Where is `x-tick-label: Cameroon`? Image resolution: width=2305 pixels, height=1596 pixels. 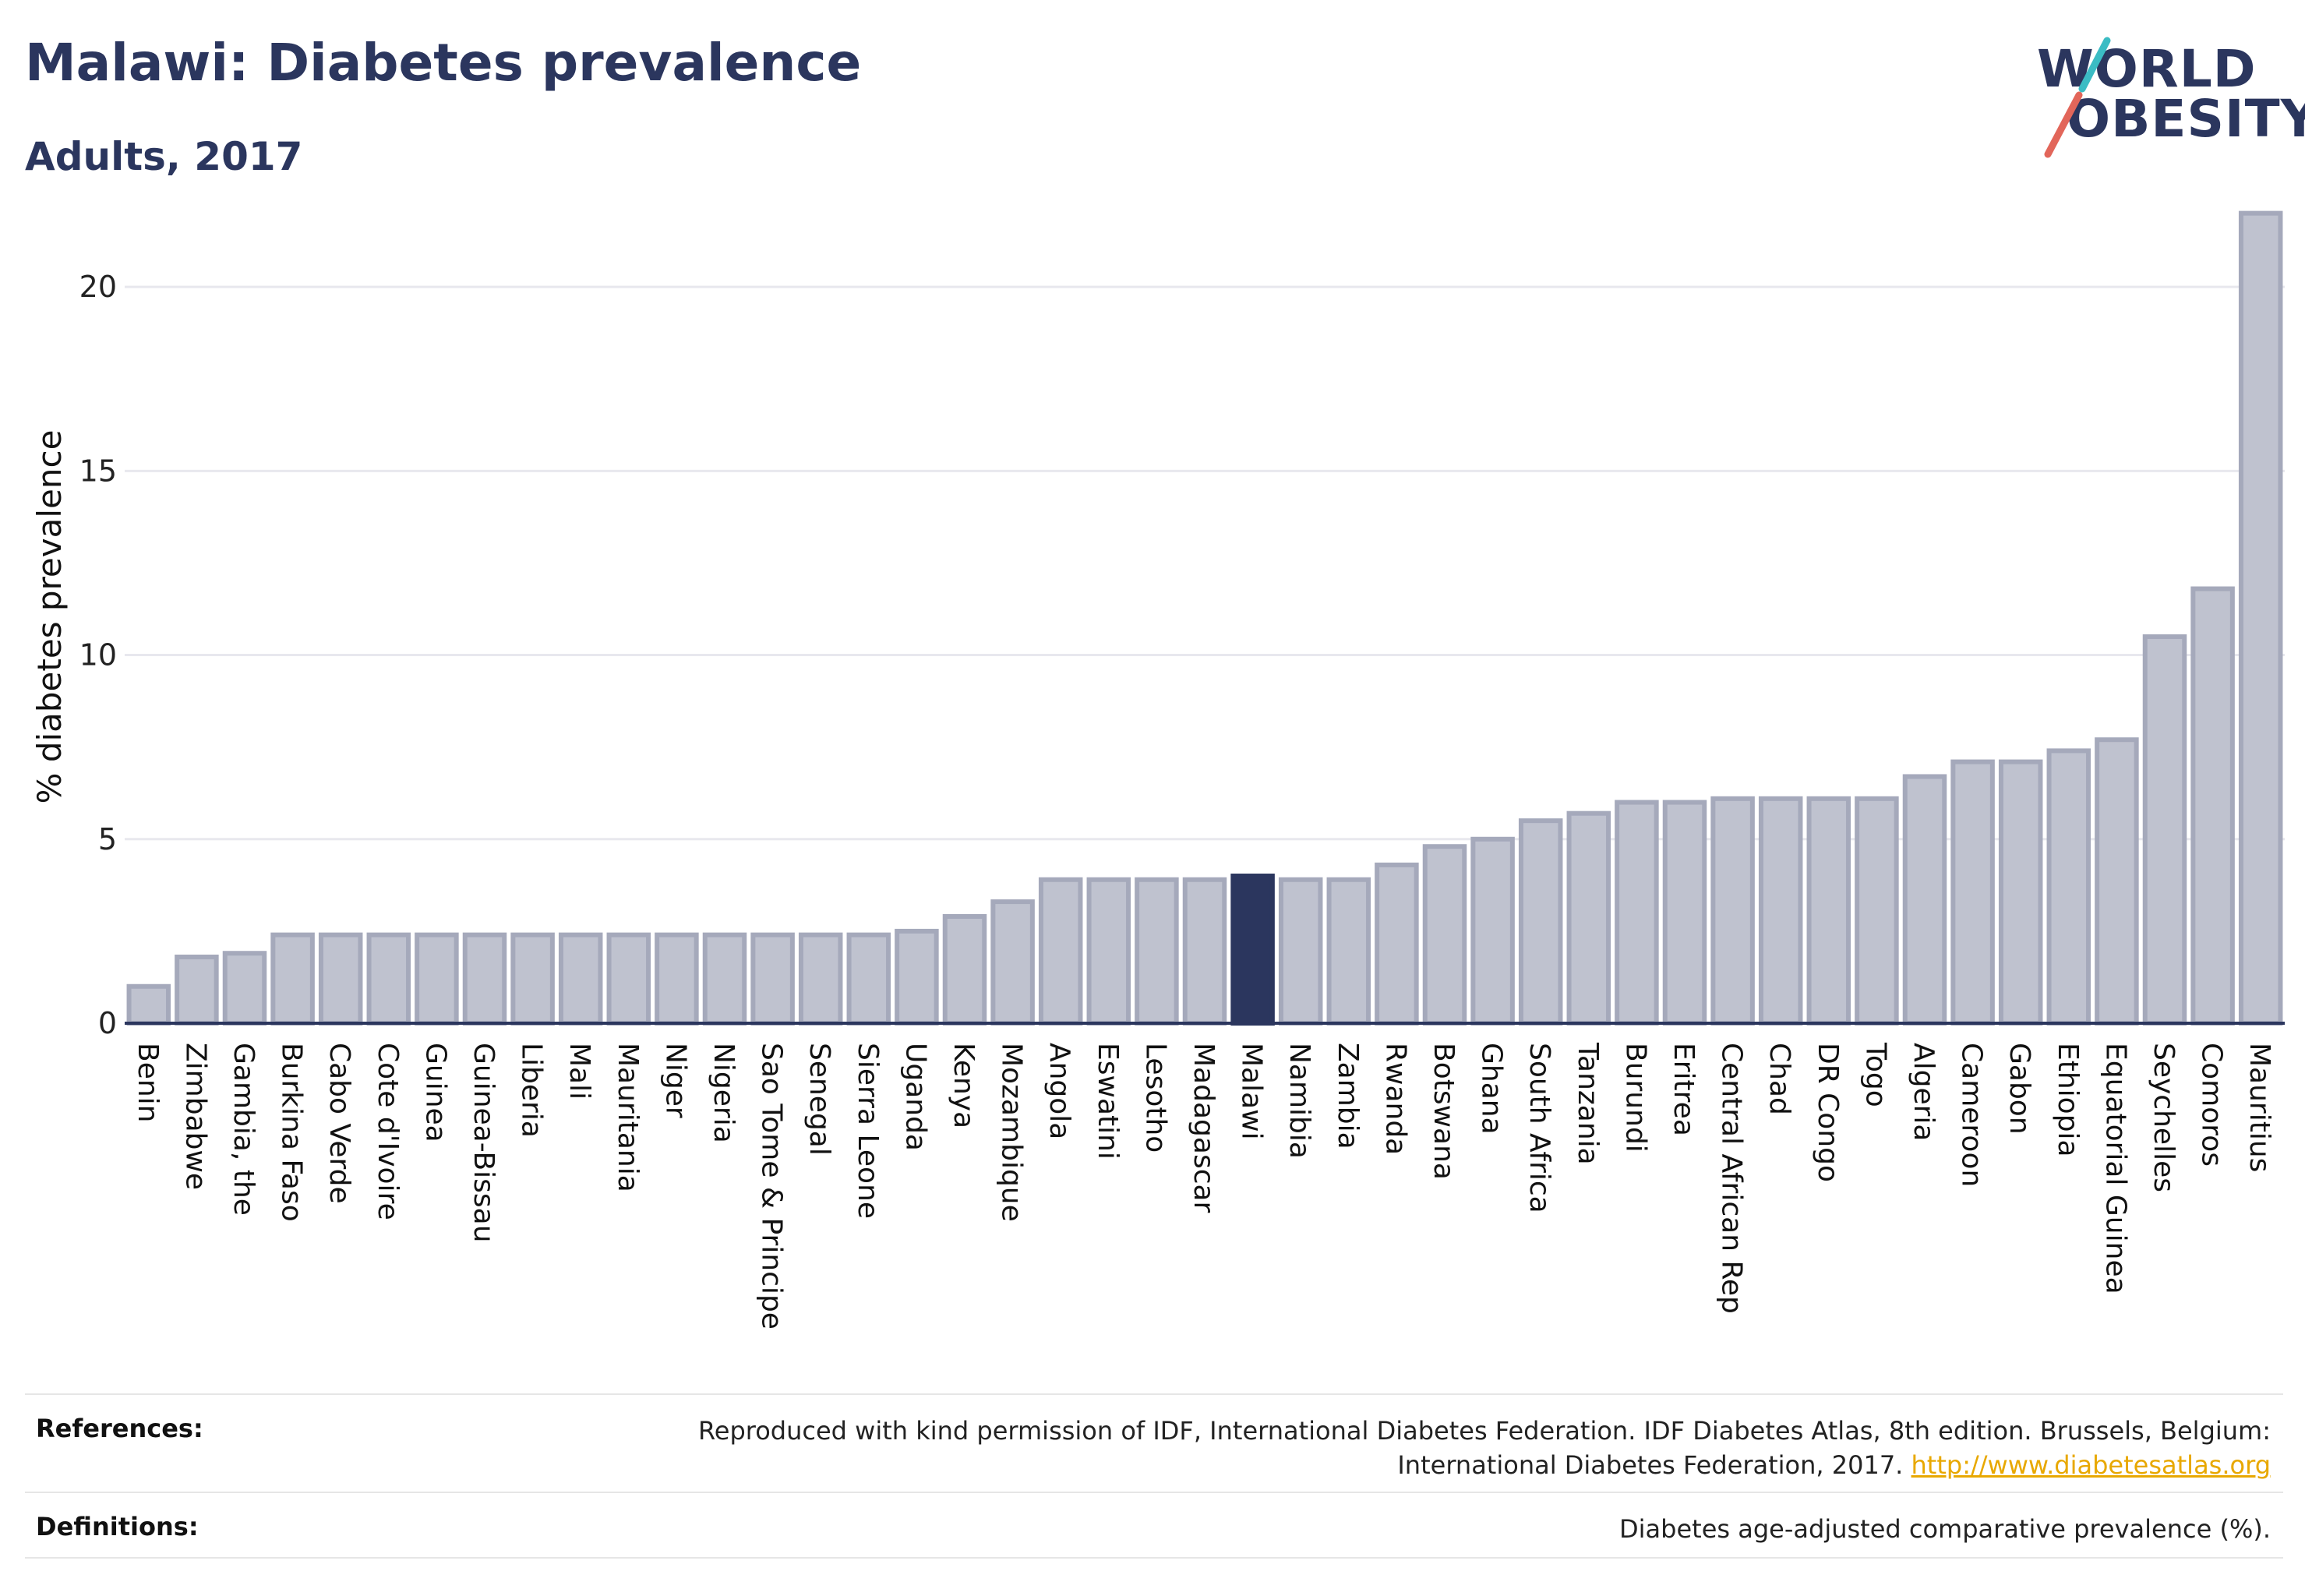 x-tick-label: Cameroon is located at coordinates (1972, 1115).